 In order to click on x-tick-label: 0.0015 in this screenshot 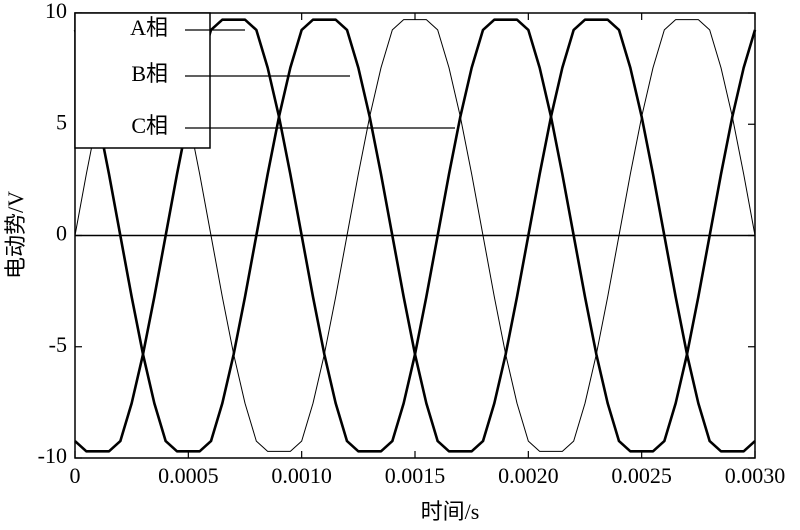, I will do `click(415, 475)`.